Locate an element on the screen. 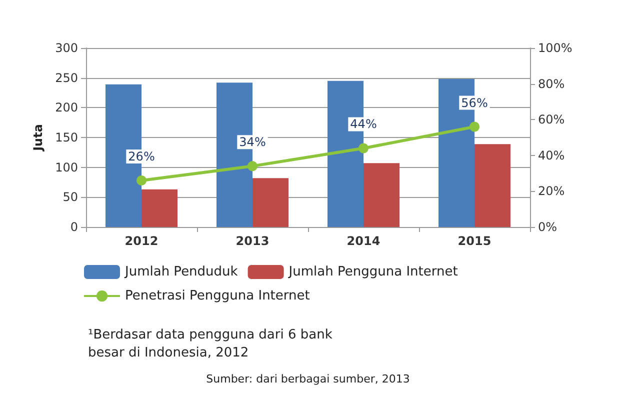  legend-label: Penetrasi Pengguna Internet is located at coordinates (217, 296).